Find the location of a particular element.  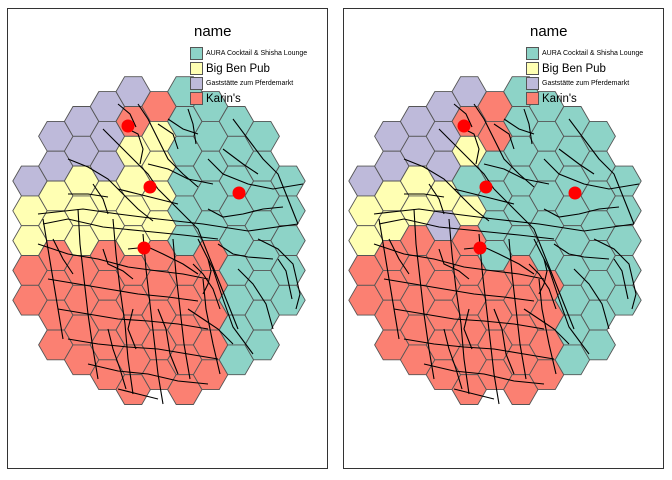

legend-swatch-karins is located at coordinates (532, 98).